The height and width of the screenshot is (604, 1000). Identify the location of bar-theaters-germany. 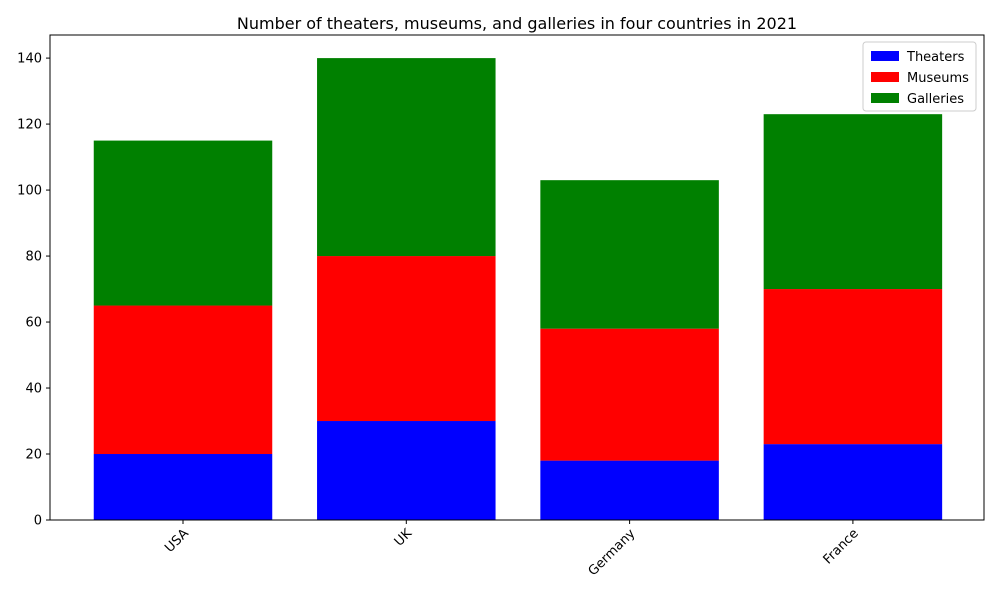
(629, 490).